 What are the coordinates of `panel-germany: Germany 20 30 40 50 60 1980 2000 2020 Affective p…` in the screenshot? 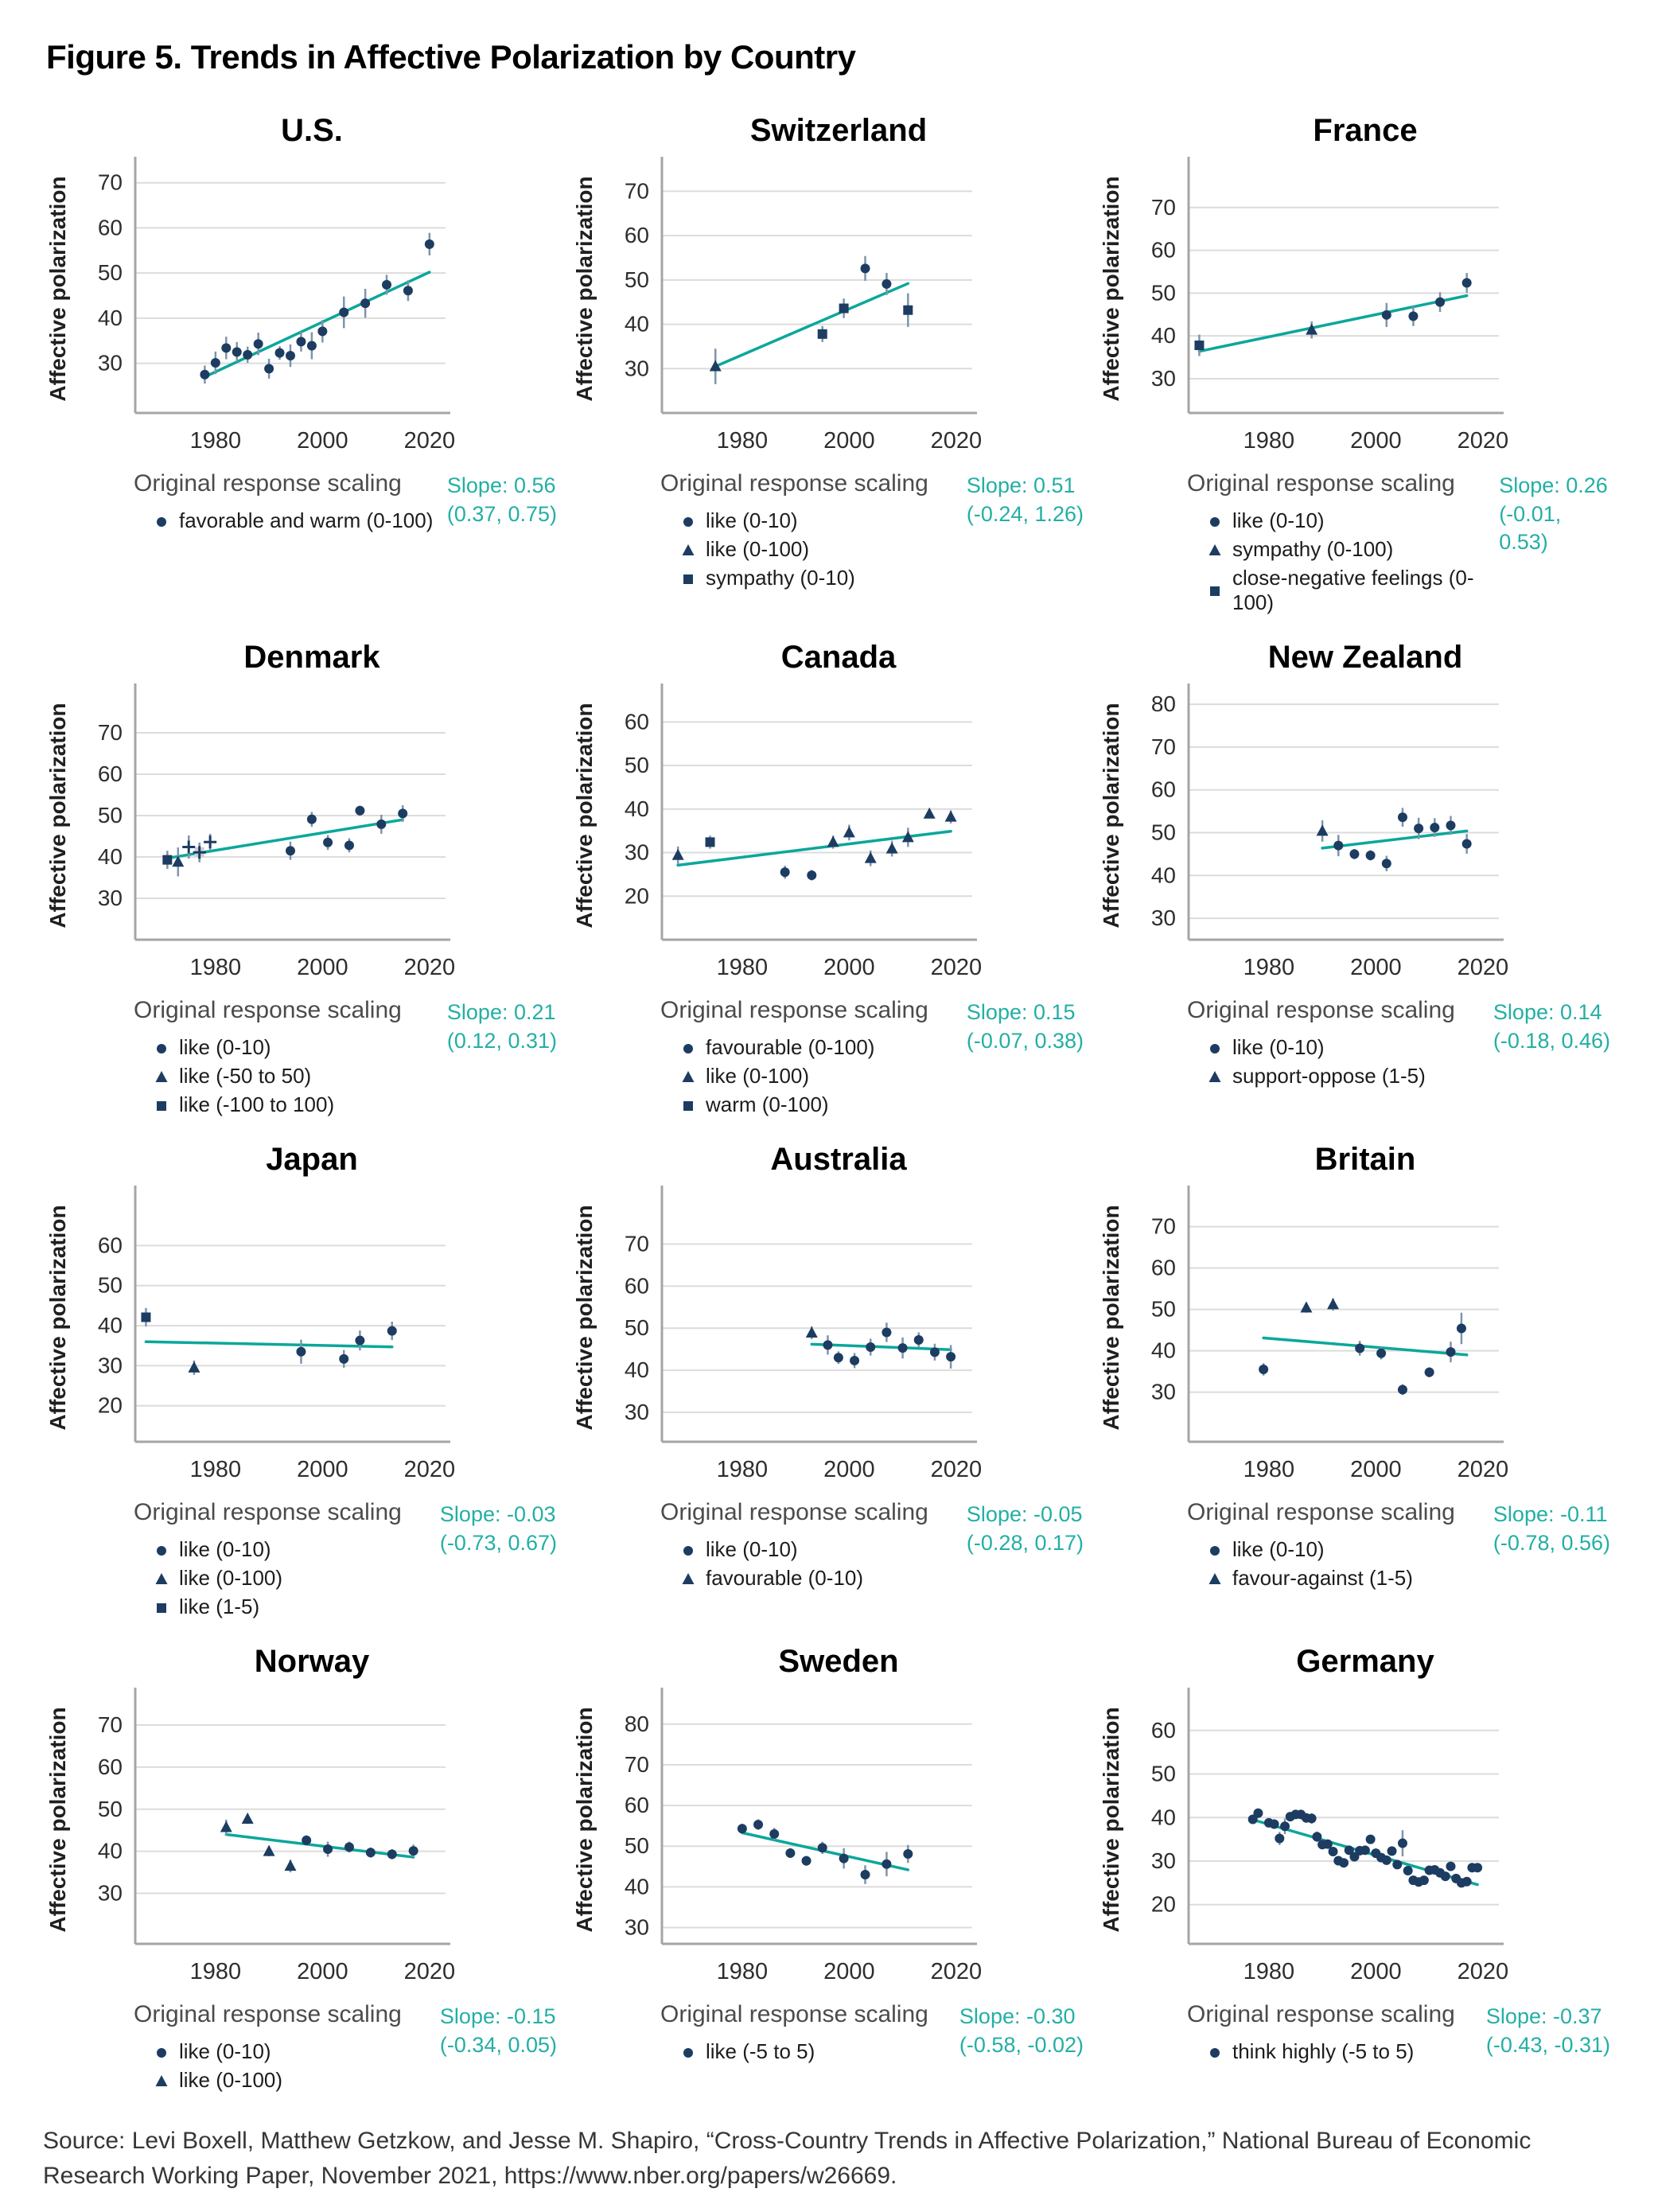 It's located at (1358, 1871).